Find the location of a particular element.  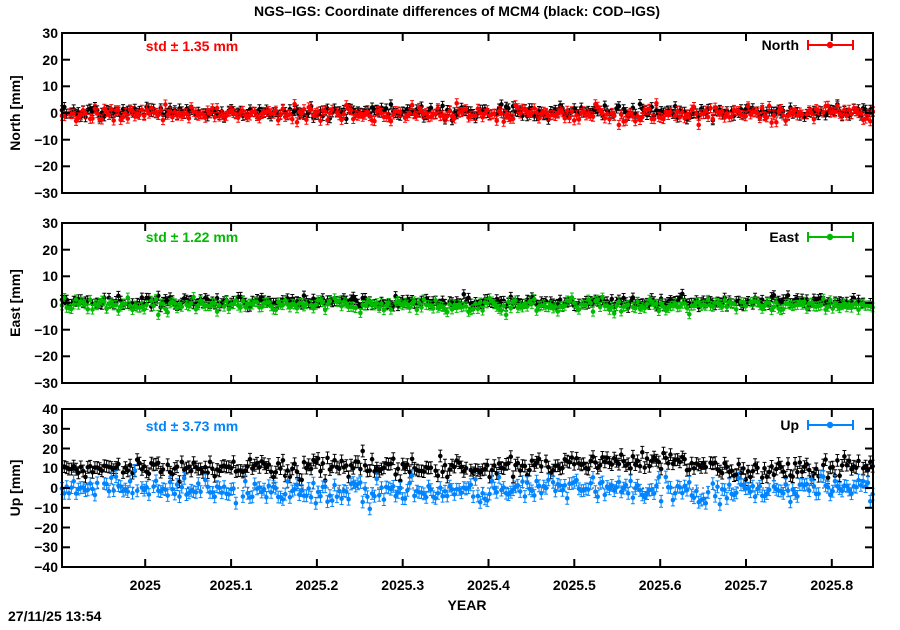

x-tick-label: 2025.4 is located at coordinates (488, 585).